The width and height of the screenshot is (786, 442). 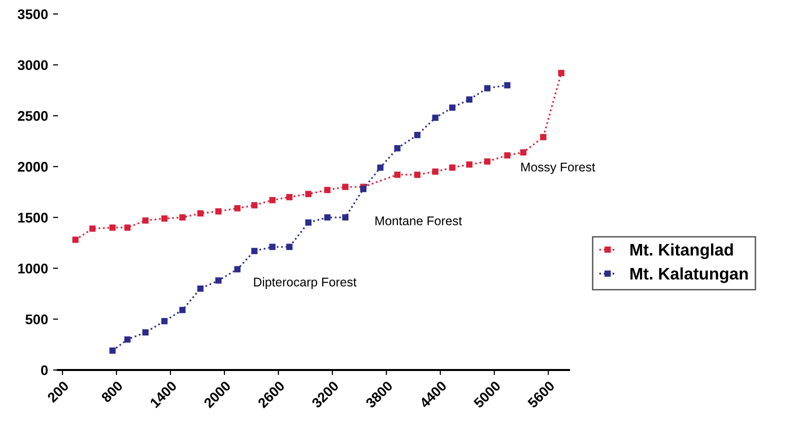 I want to click on y-tick-label: 3500, so click(x=33, y=14).